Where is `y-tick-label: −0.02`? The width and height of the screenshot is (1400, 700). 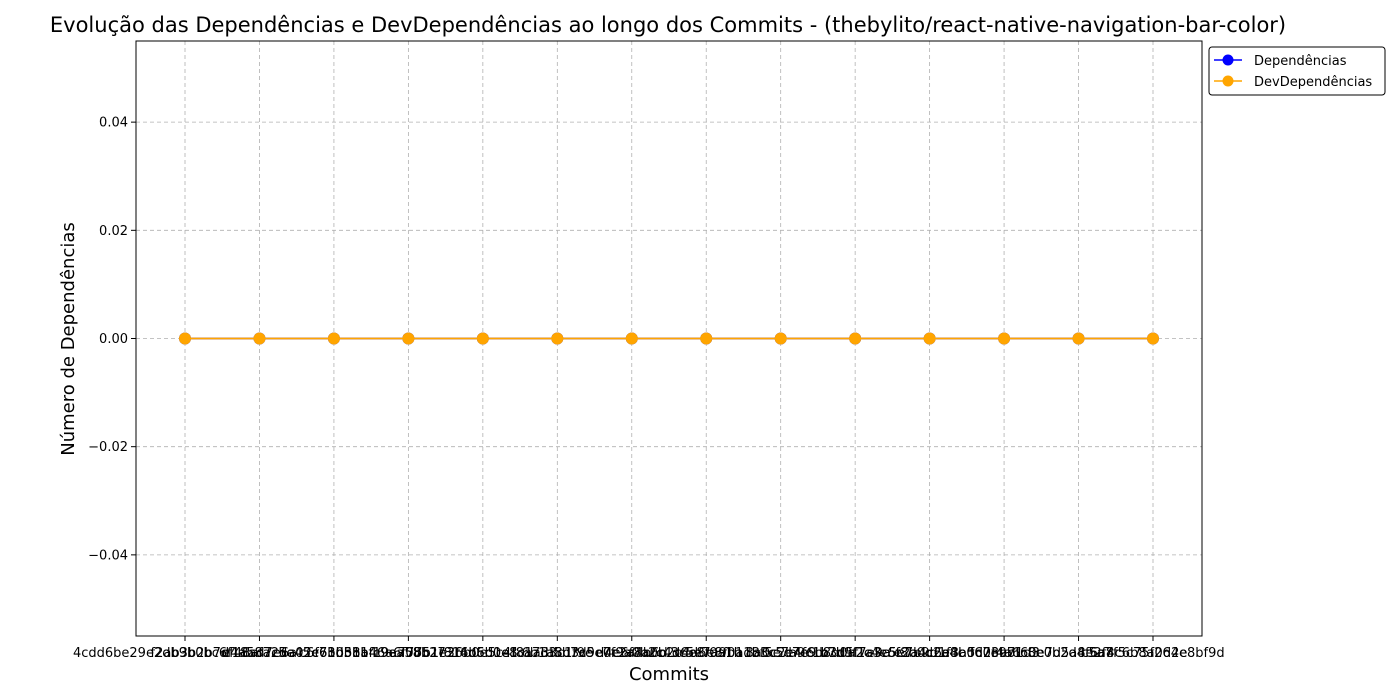 y-tick-label: −0.02 is located at coordinates (108, 447).